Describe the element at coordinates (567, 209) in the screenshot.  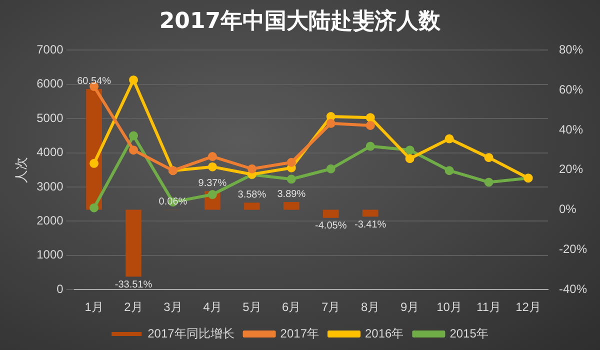
I see `y2-tick-label: 0%` at that location.